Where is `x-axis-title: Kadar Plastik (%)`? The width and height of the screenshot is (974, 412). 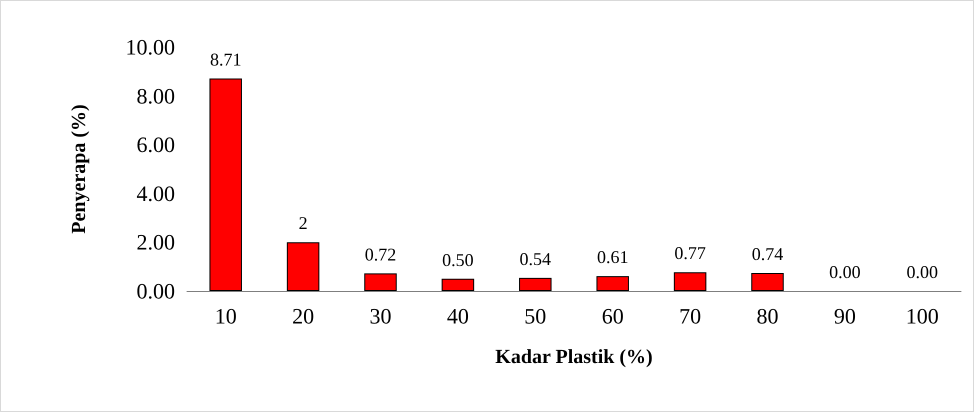
x-axis-title: Kadar Plastik (%) is located at coordinates (574, 357).